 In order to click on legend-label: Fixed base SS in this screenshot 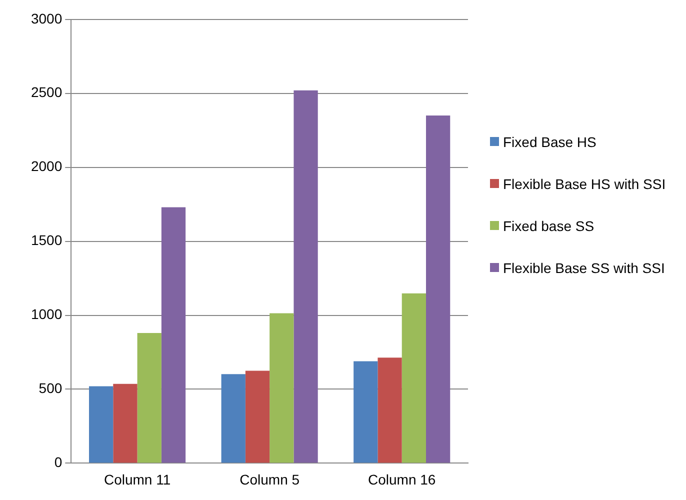, I will do `click(548, 226)`.